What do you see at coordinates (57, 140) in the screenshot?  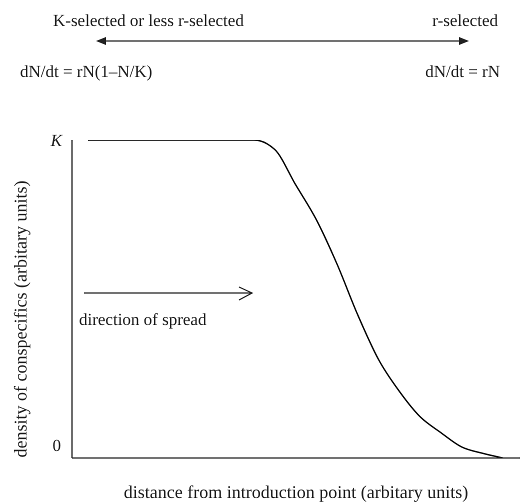 I see `text: K` at bounding box center [57, 140].